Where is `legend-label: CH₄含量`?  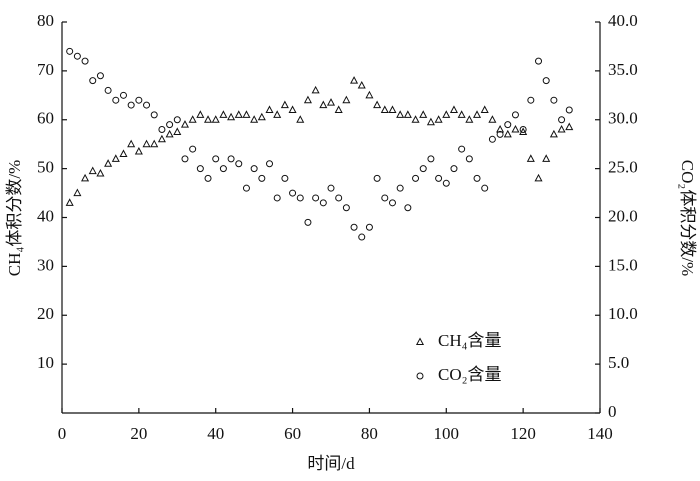 legend-label: CH₄含量 is located at coordinates (470, 340).